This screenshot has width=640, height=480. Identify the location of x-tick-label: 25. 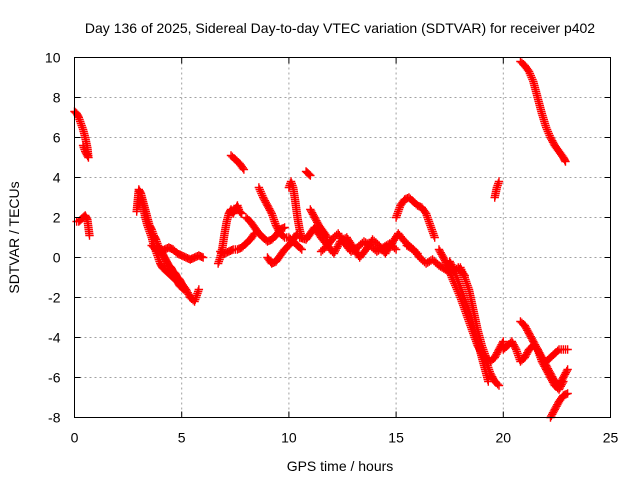
(611, 438).